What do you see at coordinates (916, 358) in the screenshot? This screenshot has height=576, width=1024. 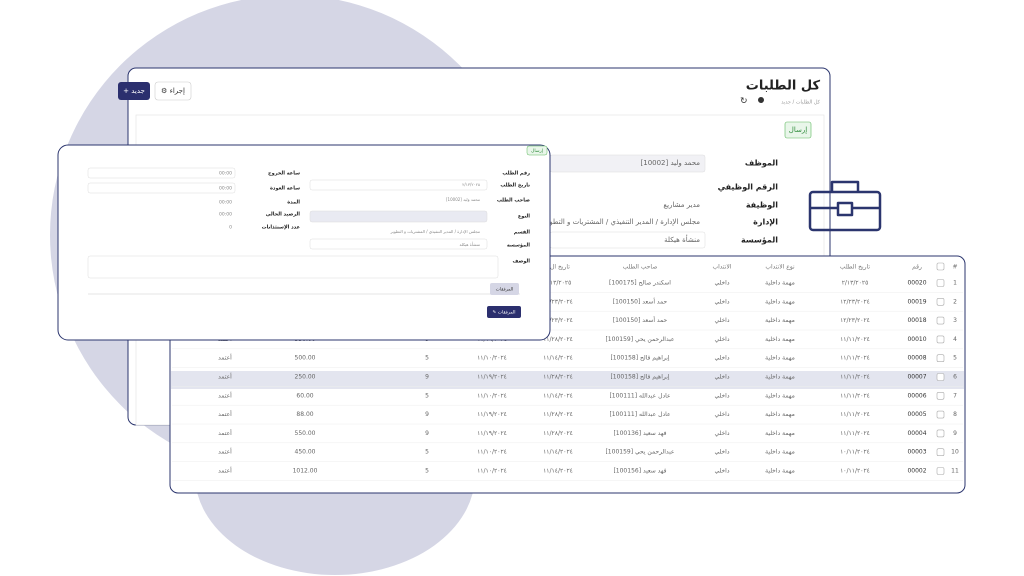 I see `cell: 00008` at bounding box center [916, 358].